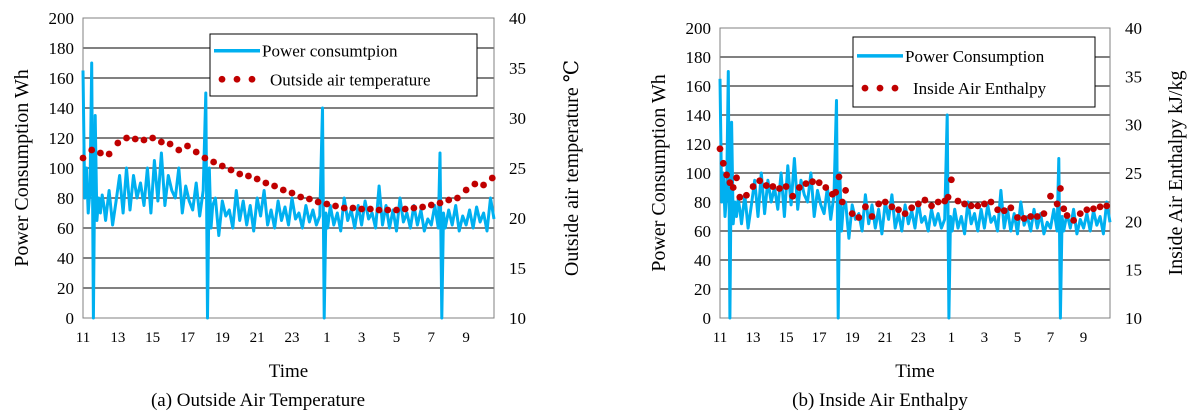  Describe the element at coordinates (699, 28) in the screenshot. I see `y-tick-label: 200` at that location.